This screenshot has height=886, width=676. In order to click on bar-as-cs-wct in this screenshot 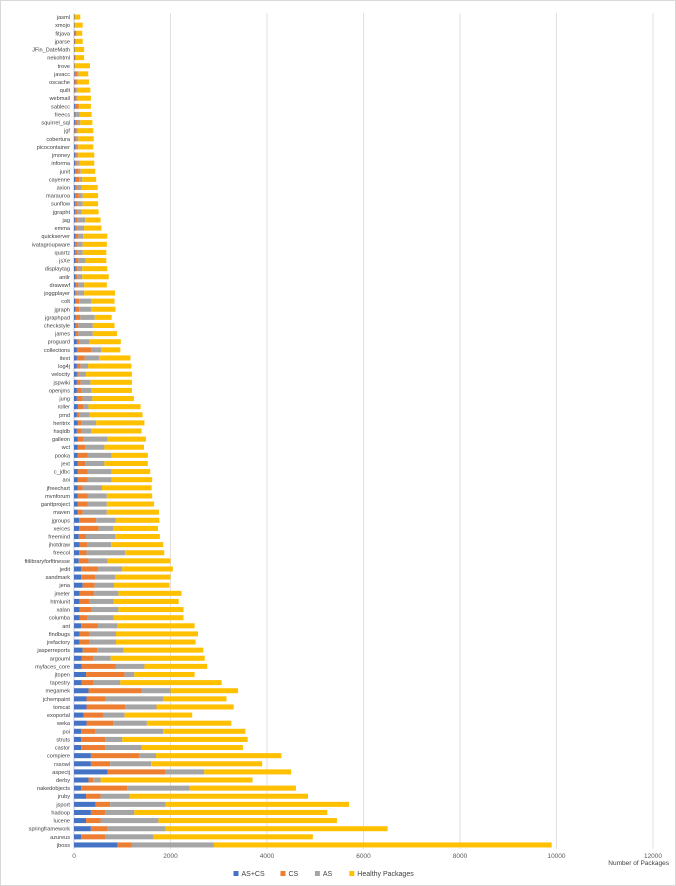, I will do `click(76, 447)`.